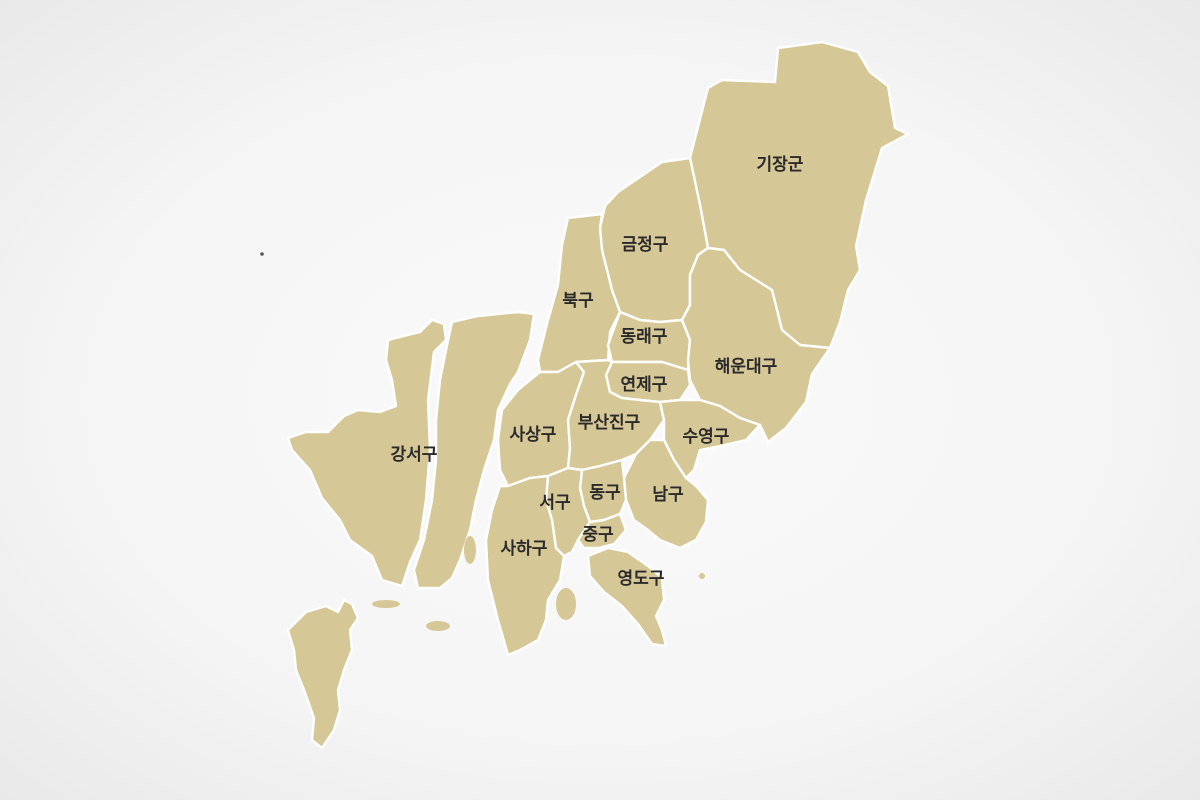 The image size is (1200, 800). What do you see at coordinates (644, 337) in the screenshot?
I see `label-dongnae: 동래구` at bounding box center [644, 337].